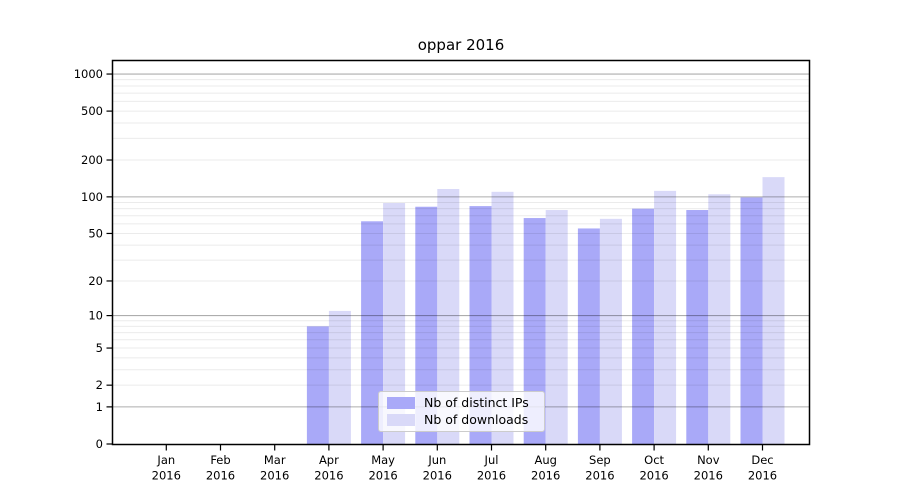 This screenshot has width=900, height=500. Describe the element at coordinates (665, 317) in the screenshot. I see `bar-downloads-oct` at that location.